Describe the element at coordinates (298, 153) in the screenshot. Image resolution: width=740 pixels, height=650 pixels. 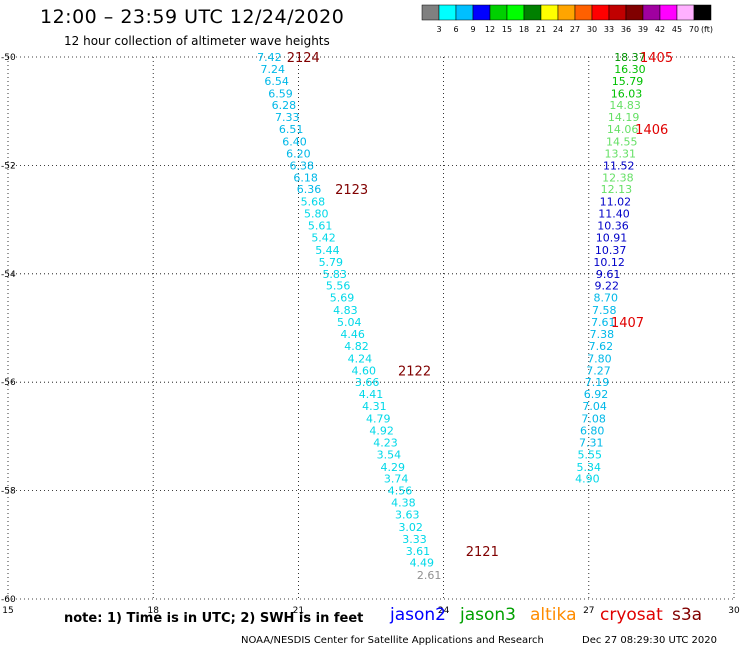
I see `data-point-jason2: 6.20` at that location.